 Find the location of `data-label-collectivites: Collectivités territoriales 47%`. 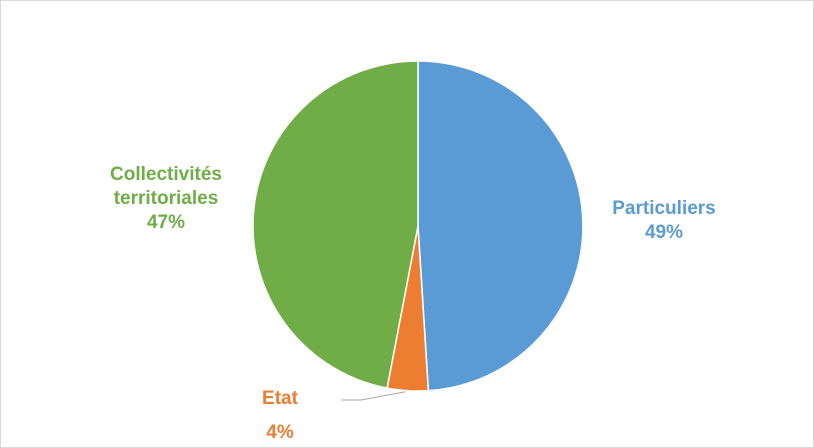

data-label-collectivites: Collectivités territoriales 47% is located at coordinates (166, 199).